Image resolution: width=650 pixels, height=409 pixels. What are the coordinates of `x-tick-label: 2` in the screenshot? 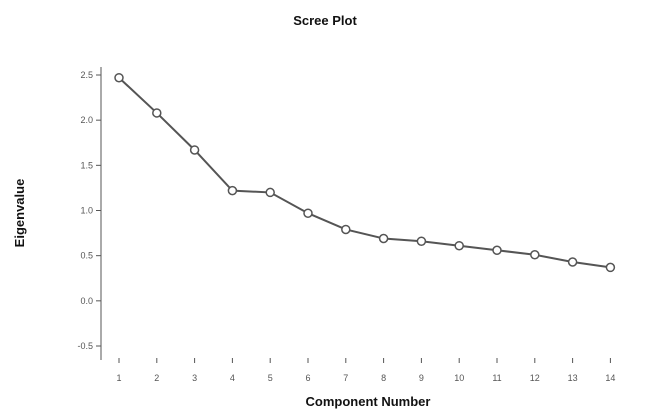 It's located at (156, 378).